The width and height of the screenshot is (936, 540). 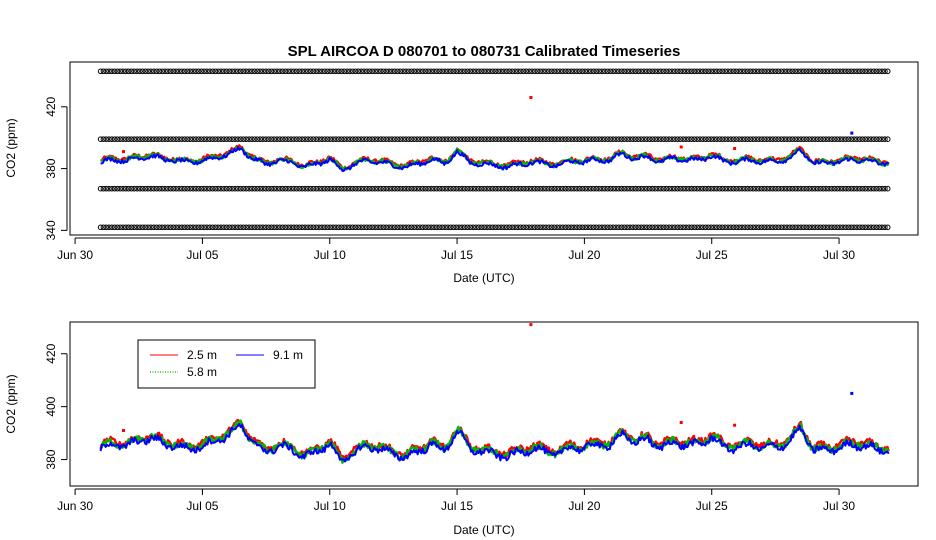 I want to click on legend-label-2-5m: 2.5 m, so click(x=202, y=355).